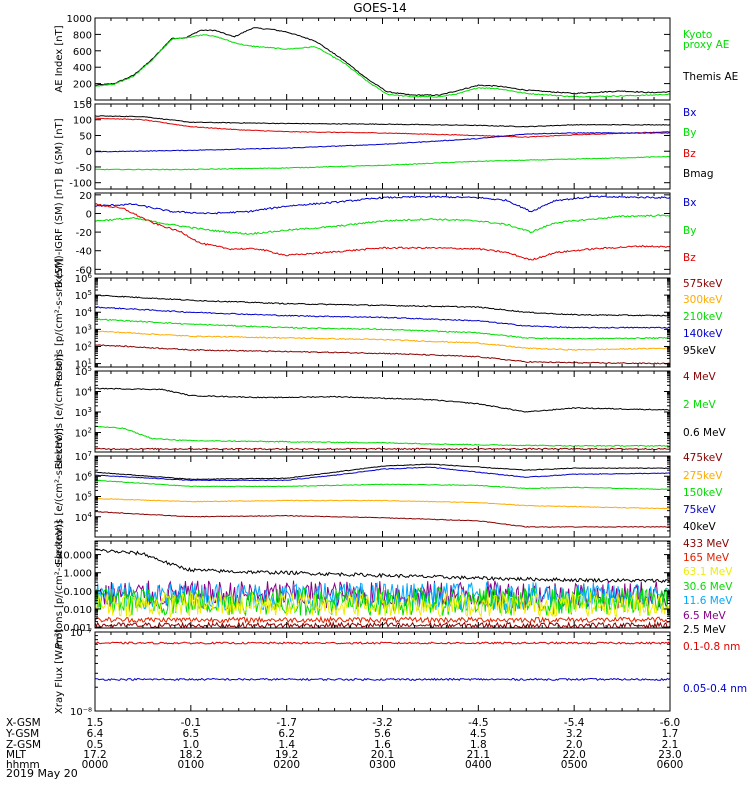  I want to click on ytick-label-bigrf-2: -20, so click(84, 233).